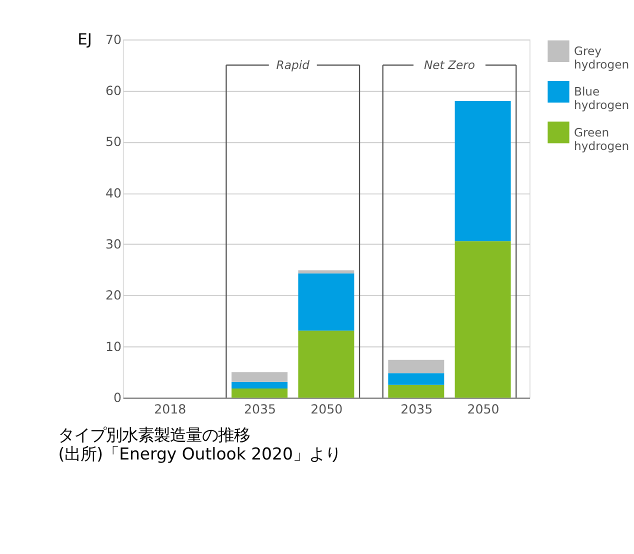 Image resolution: width=634 pixels, height=554 pixels. I want to click on y-axis-title: EJ, so click(85, 39).